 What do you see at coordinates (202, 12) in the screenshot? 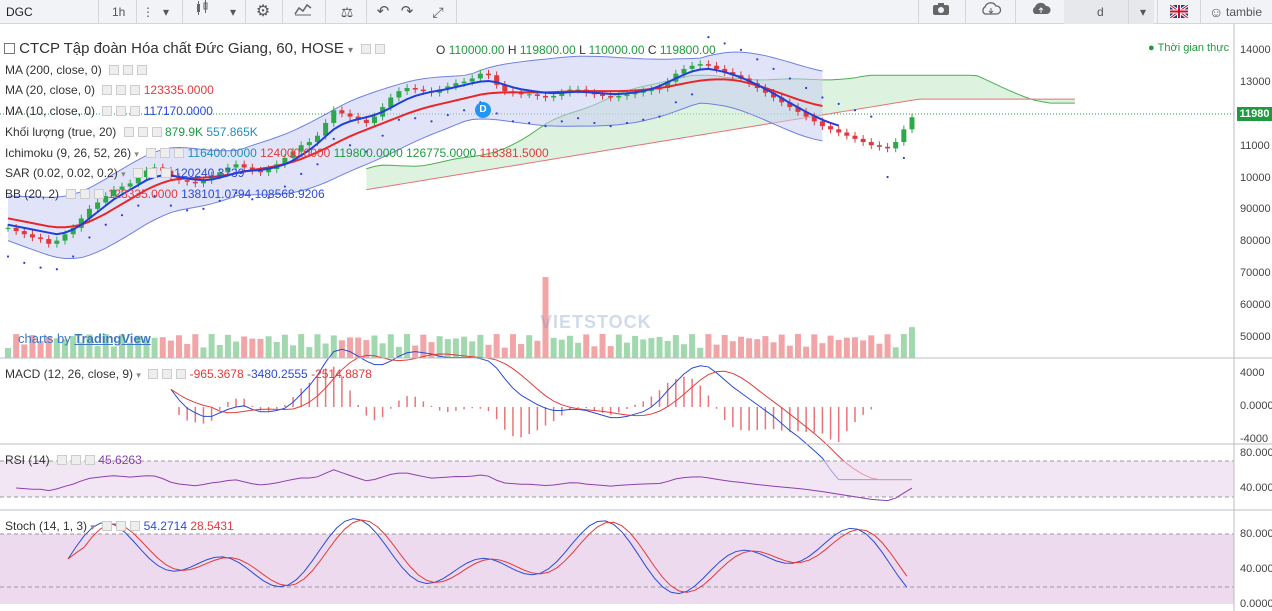
I see `candles-icon` at bounding box center [202, 12].